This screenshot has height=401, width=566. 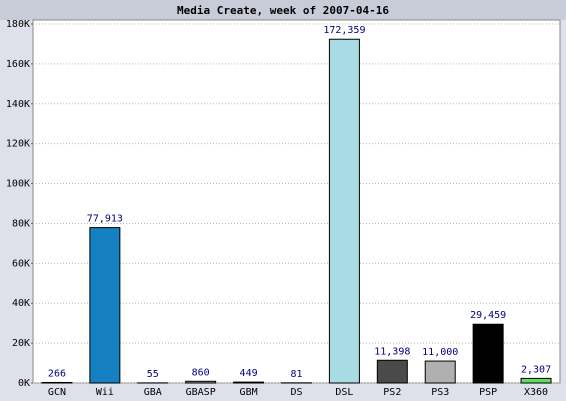 I want to click on y-tick-label: 120K, so click(x=18, y=144).